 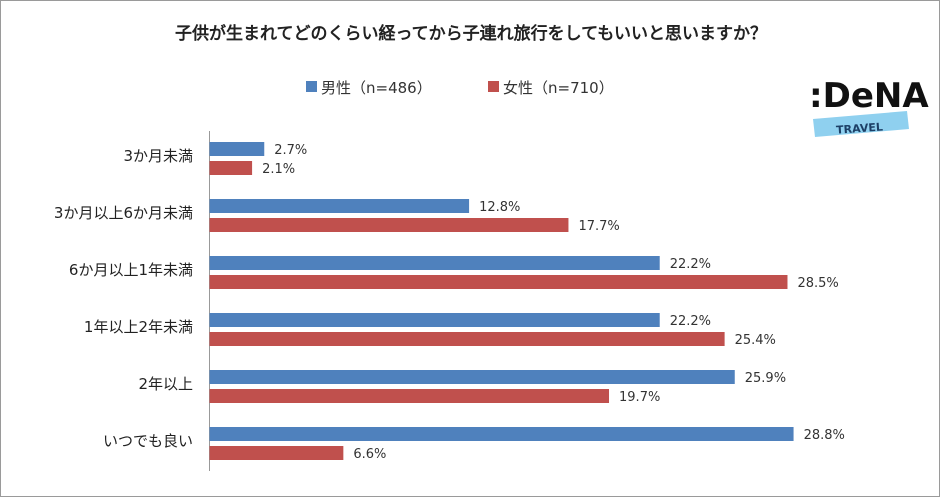 I want to click on legend-label-female: 女性（n=710）, so click(x=558, y=88).